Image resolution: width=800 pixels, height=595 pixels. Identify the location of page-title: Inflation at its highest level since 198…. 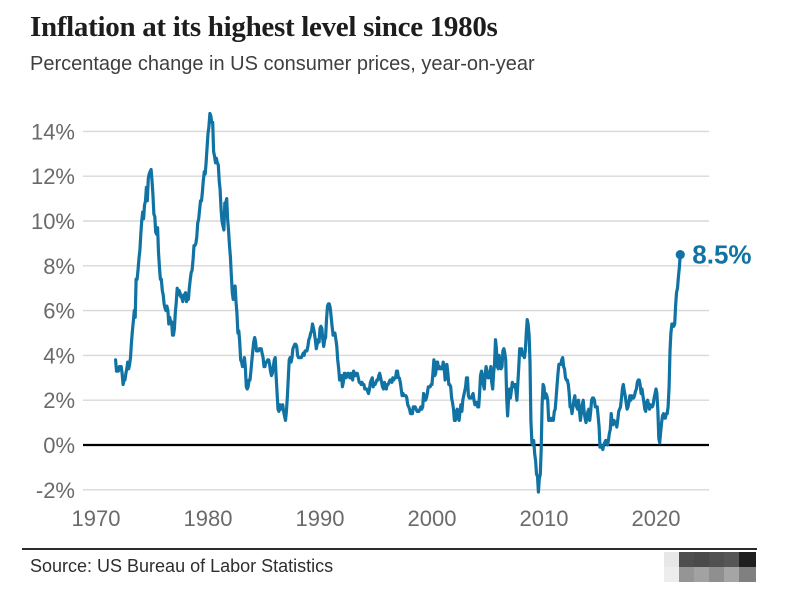
(264, 27).